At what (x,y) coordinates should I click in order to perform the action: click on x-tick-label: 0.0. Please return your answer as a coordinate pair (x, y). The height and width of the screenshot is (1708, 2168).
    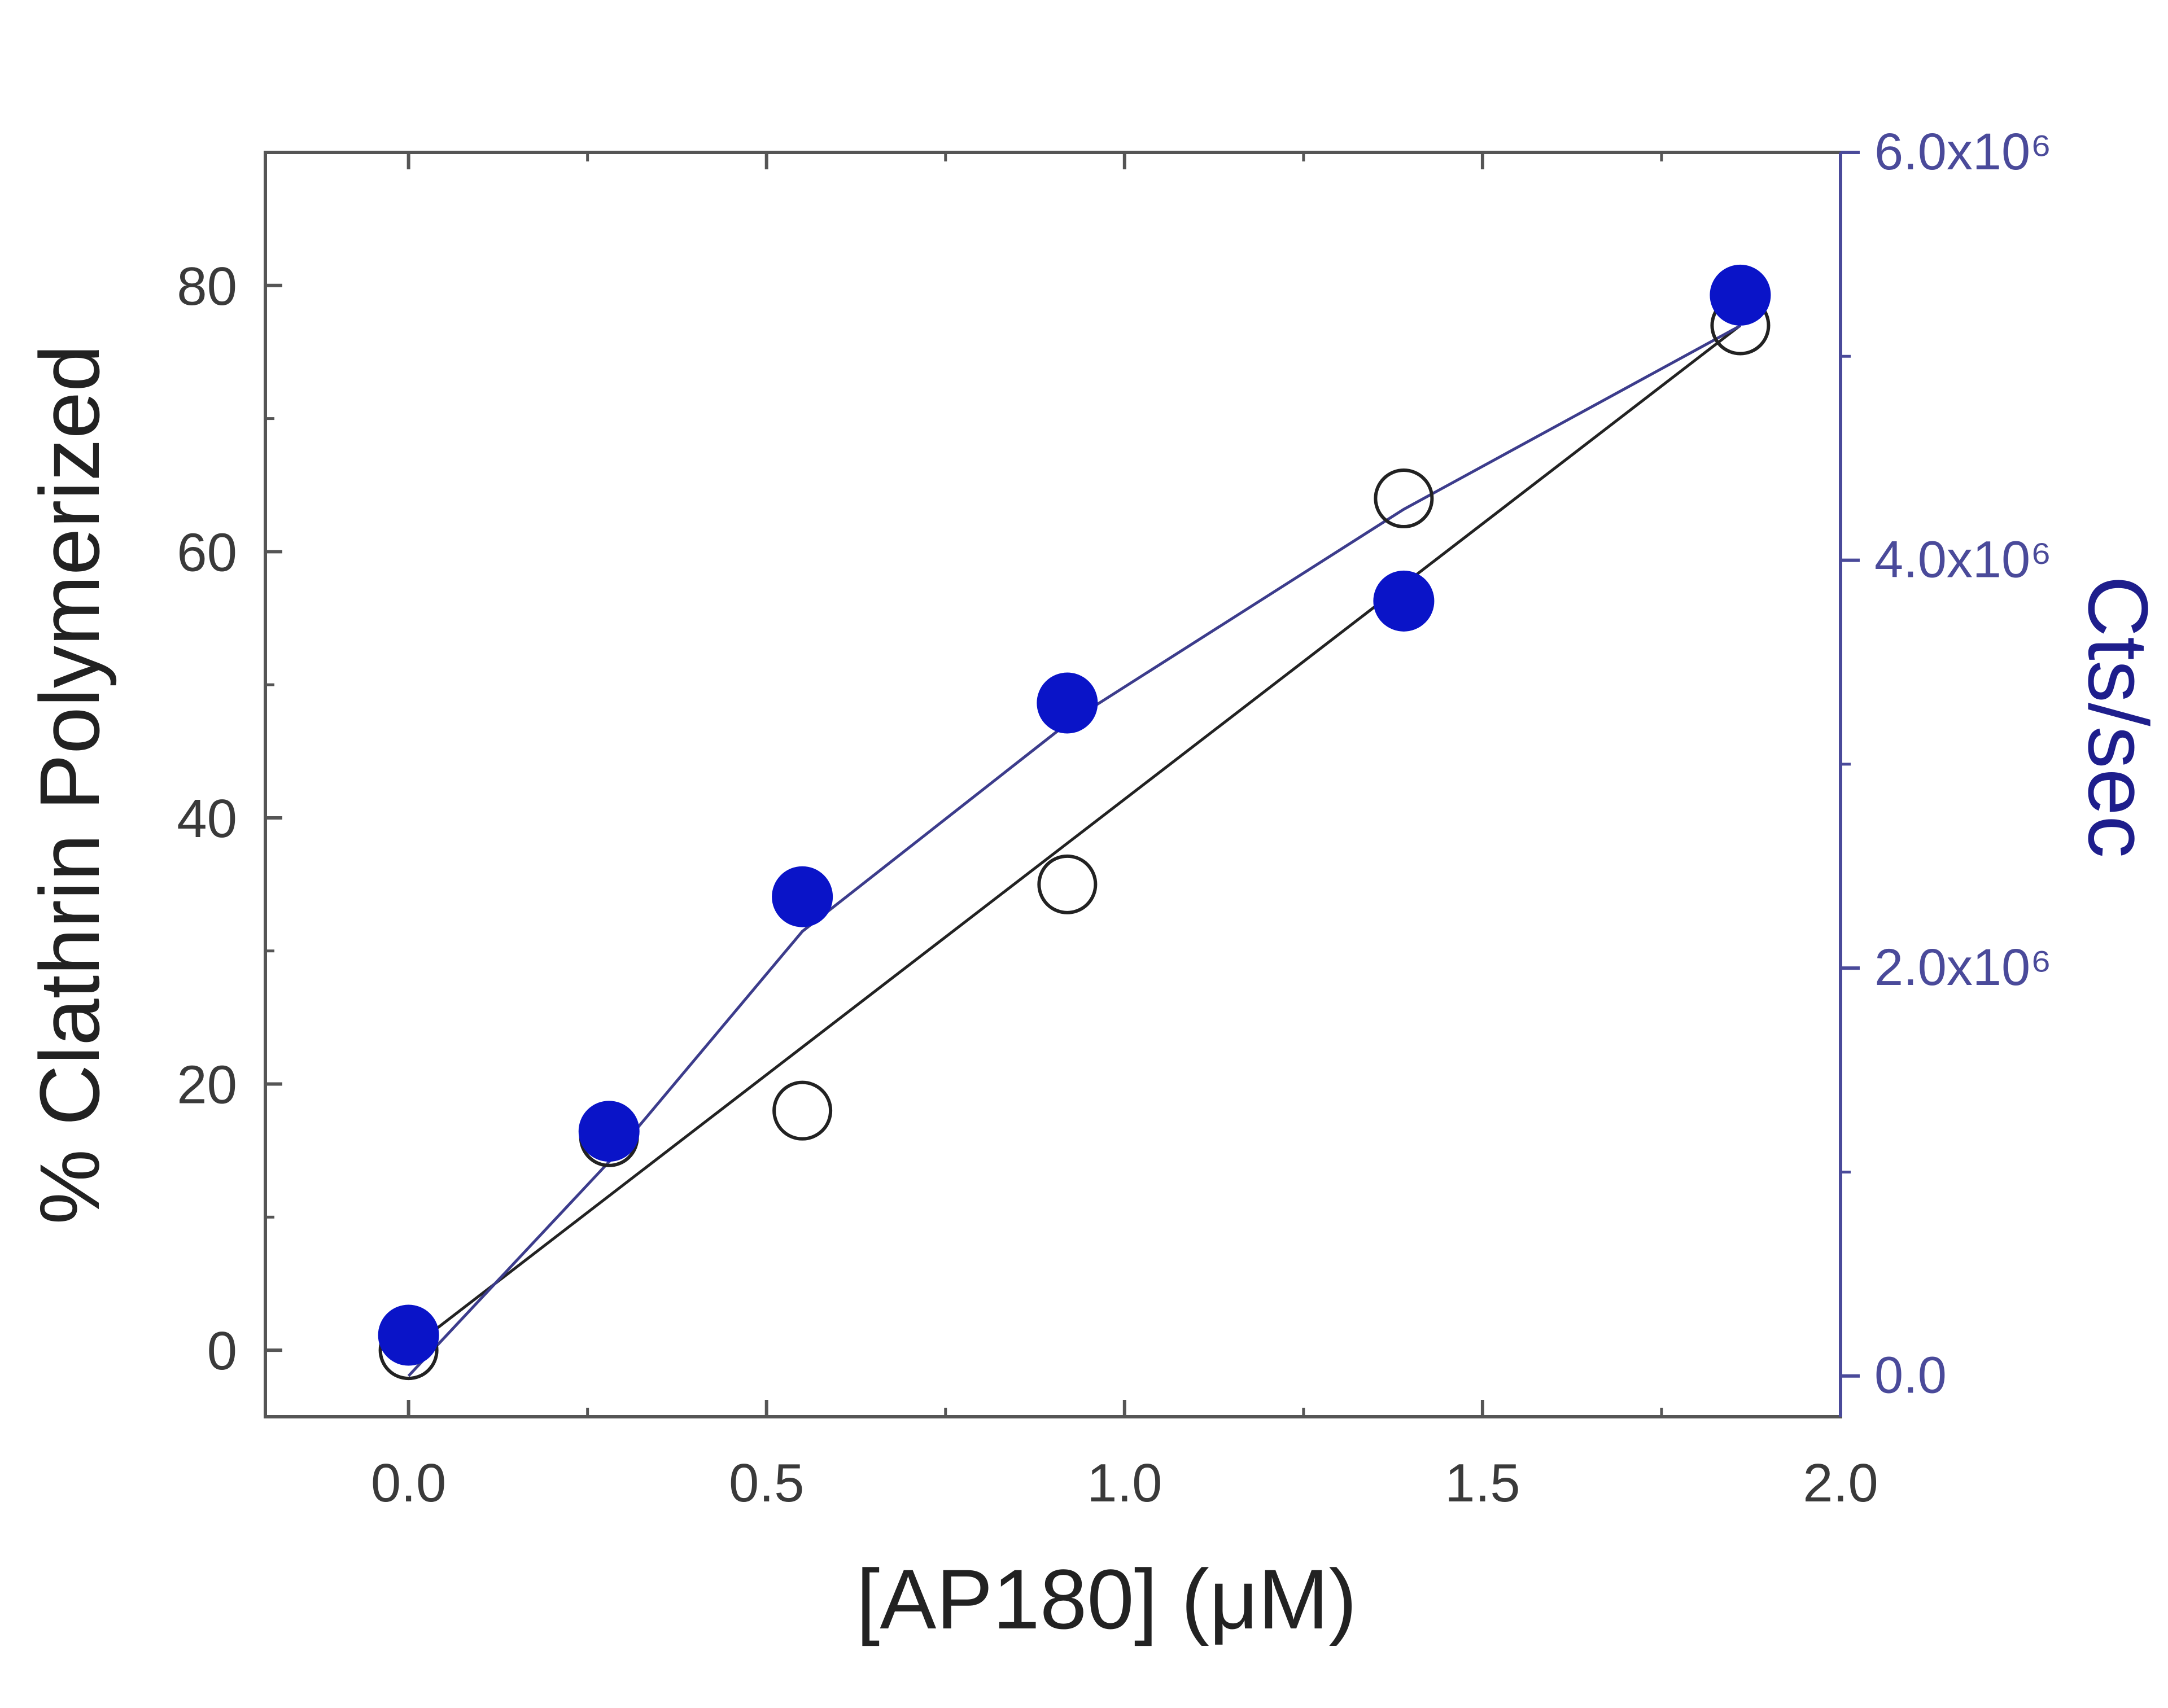
    Looking at the image, I should click on (408, 1483).